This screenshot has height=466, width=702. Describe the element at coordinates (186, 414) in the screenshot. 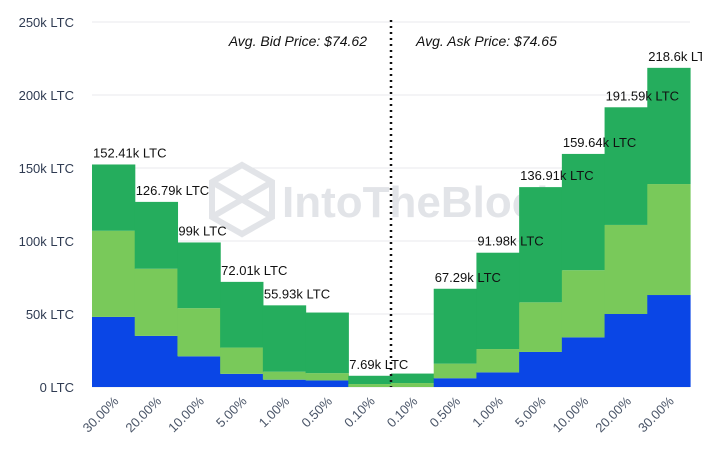

I see `x-tick-label-2: 10.00%` at that location.